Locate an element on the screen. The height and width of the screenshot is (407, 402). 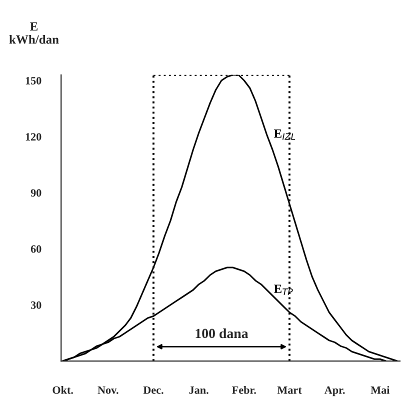
x-tick-label: Febr. is located at coordinates (244, 390).